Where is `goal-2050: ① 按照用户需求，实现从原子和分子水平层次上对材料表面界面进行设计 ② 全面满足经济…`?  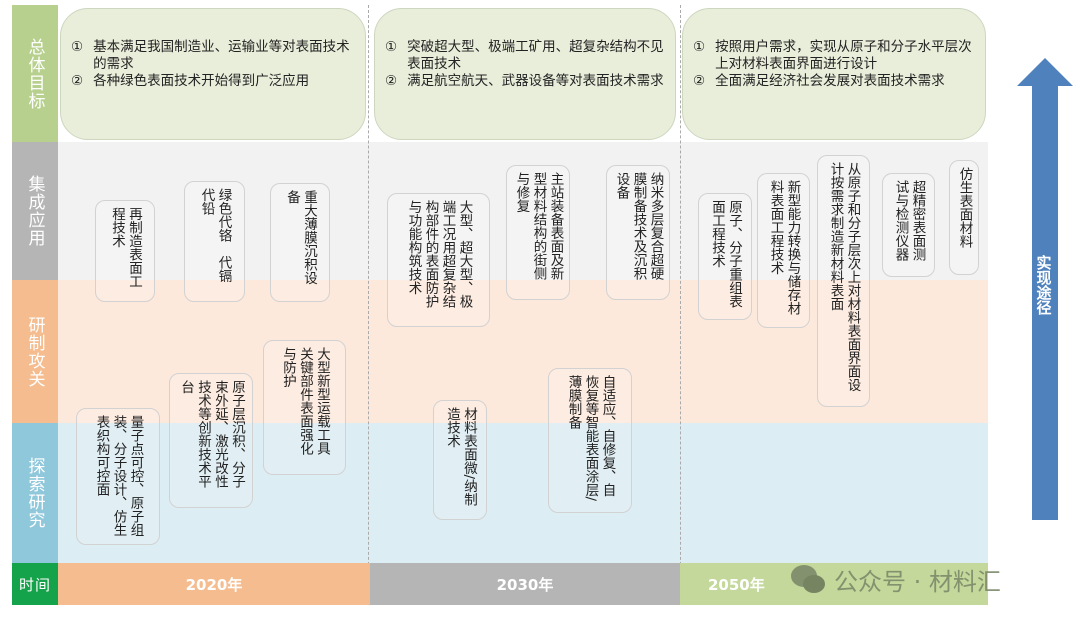 goal-2050: ① 按照用户需求，实现从原子和分子水平层次上对材料表面界面进行设计 ② 全面满足经济… is located at coordinates (834, 74).